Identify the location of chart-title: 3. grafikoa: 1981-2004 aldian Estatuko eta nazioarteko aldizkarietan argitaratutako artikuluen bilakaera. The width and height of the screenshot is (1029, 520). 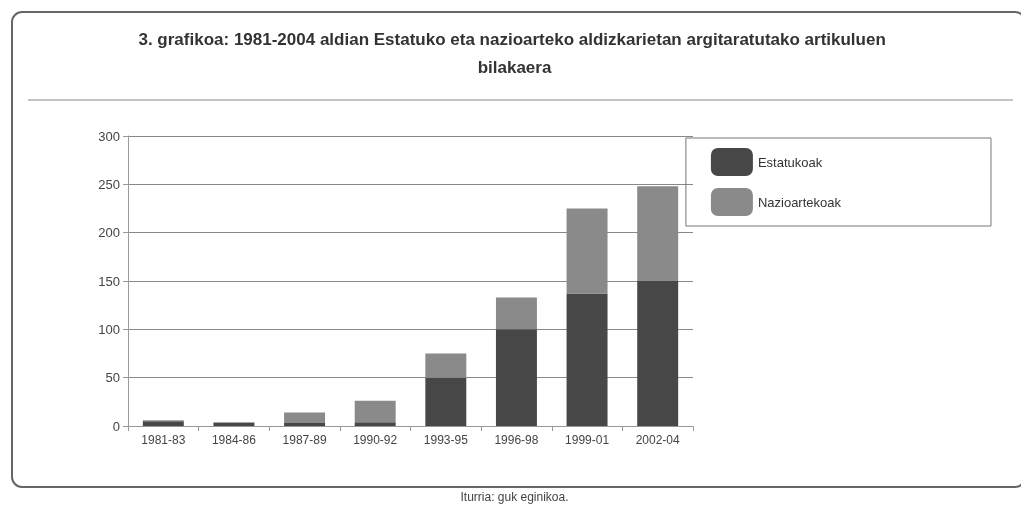
(514, 53).